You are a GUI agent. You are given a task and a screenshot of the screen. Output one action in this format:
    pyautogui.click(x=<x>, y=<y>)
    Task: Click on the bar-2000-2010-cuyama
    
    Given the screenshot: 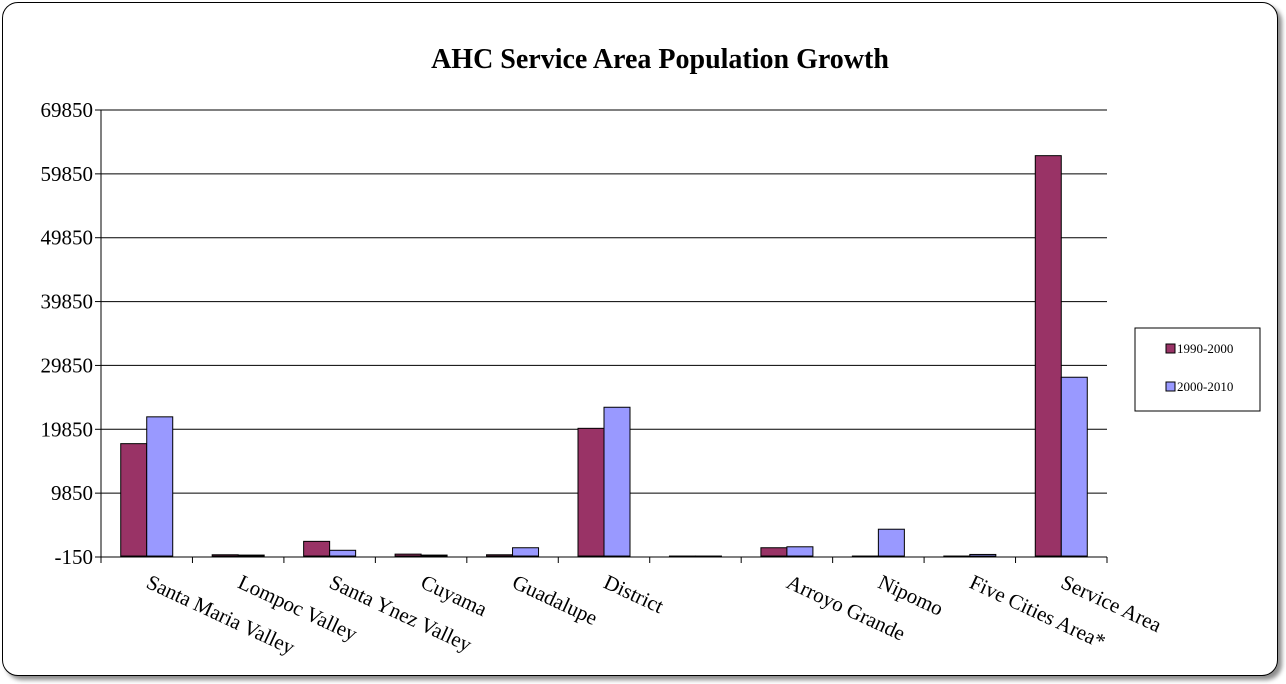 What is the action you would take?
    pyautogui.click(x=434, y=555)
    